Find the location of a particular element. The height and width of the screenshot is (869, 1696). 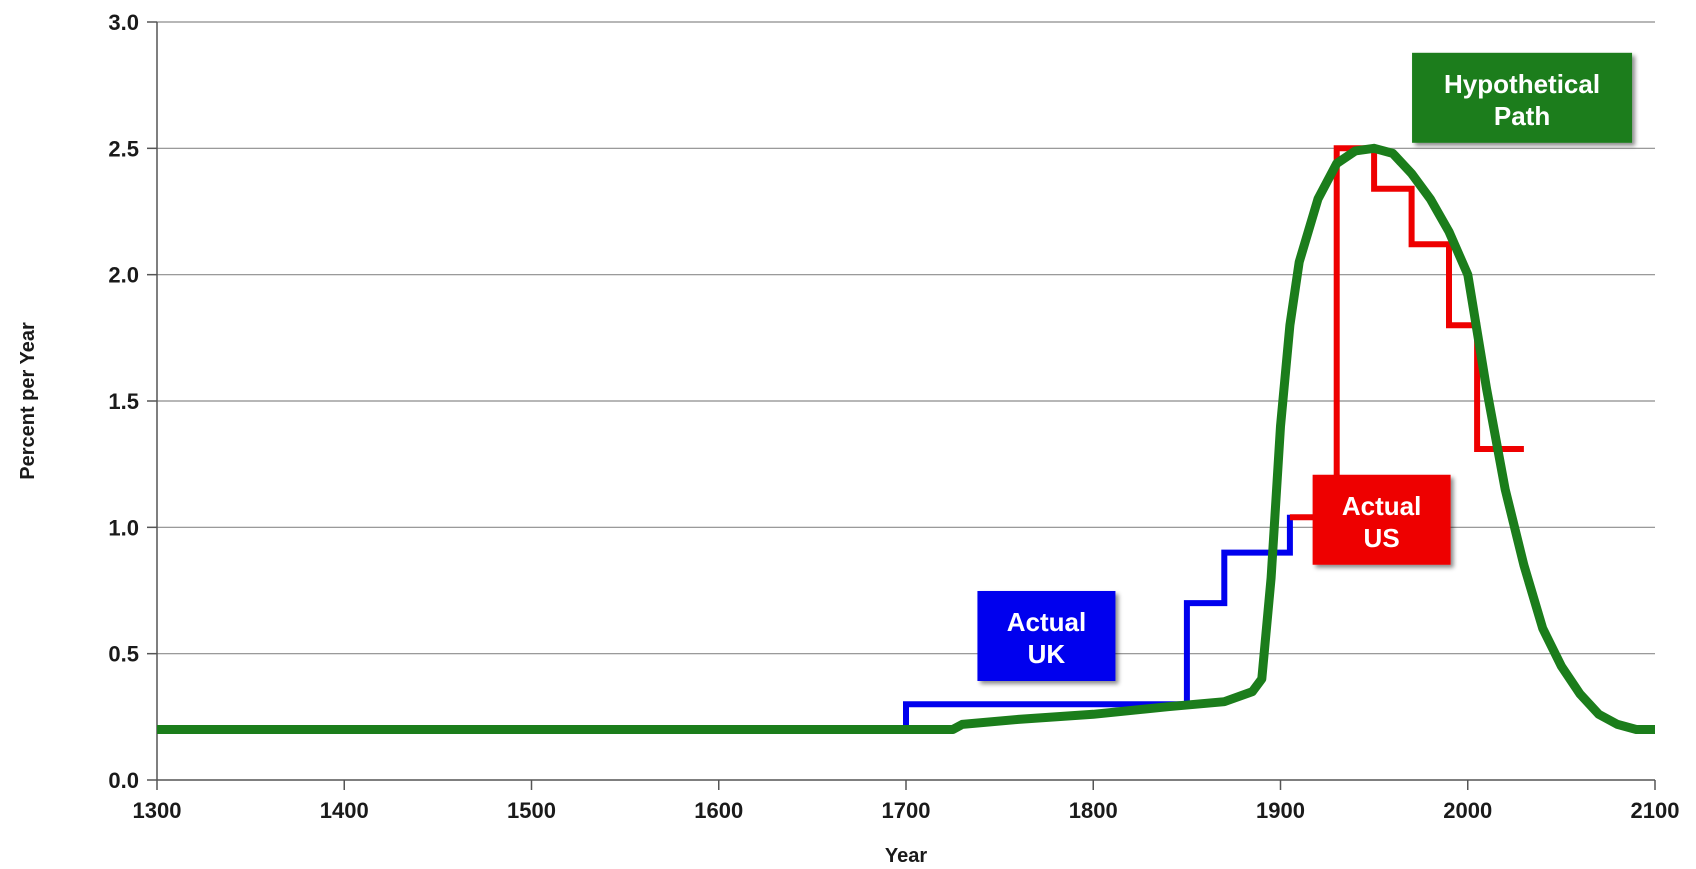

y-tick-label: 1.5 is located at coordinates (123, 401).